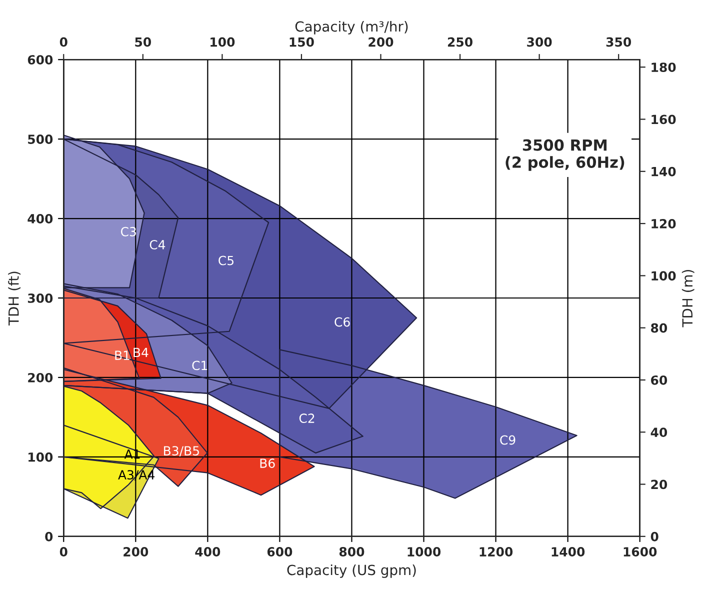 This screenshot has height=596, width=707. What do you see at coordinates (342, 322) in the screenshot?
I see `series-label: C6` at bounding box center [342, 322].